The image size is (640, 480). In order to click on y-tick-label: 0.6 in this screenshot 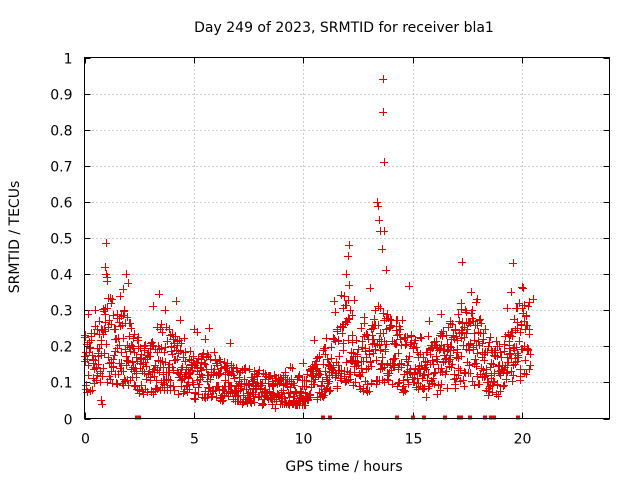, I will do `click(61, 204)`.